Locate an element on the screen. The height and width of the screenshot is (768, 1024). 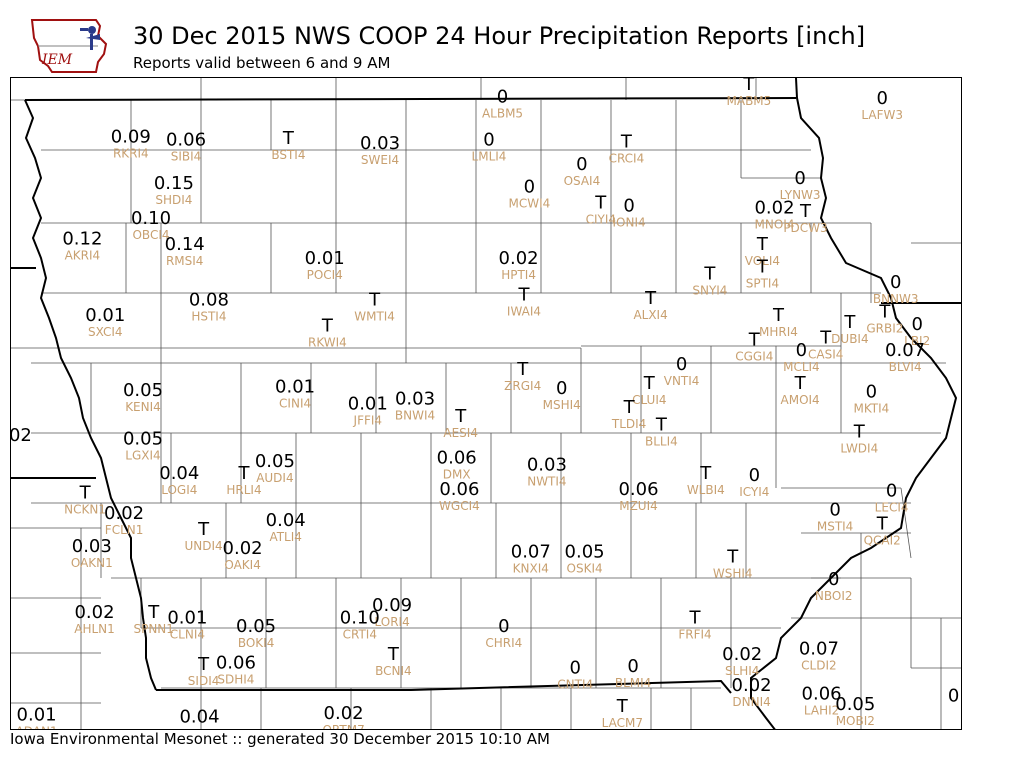
station-id: RMSI4 is located at coordinates (184, 261).